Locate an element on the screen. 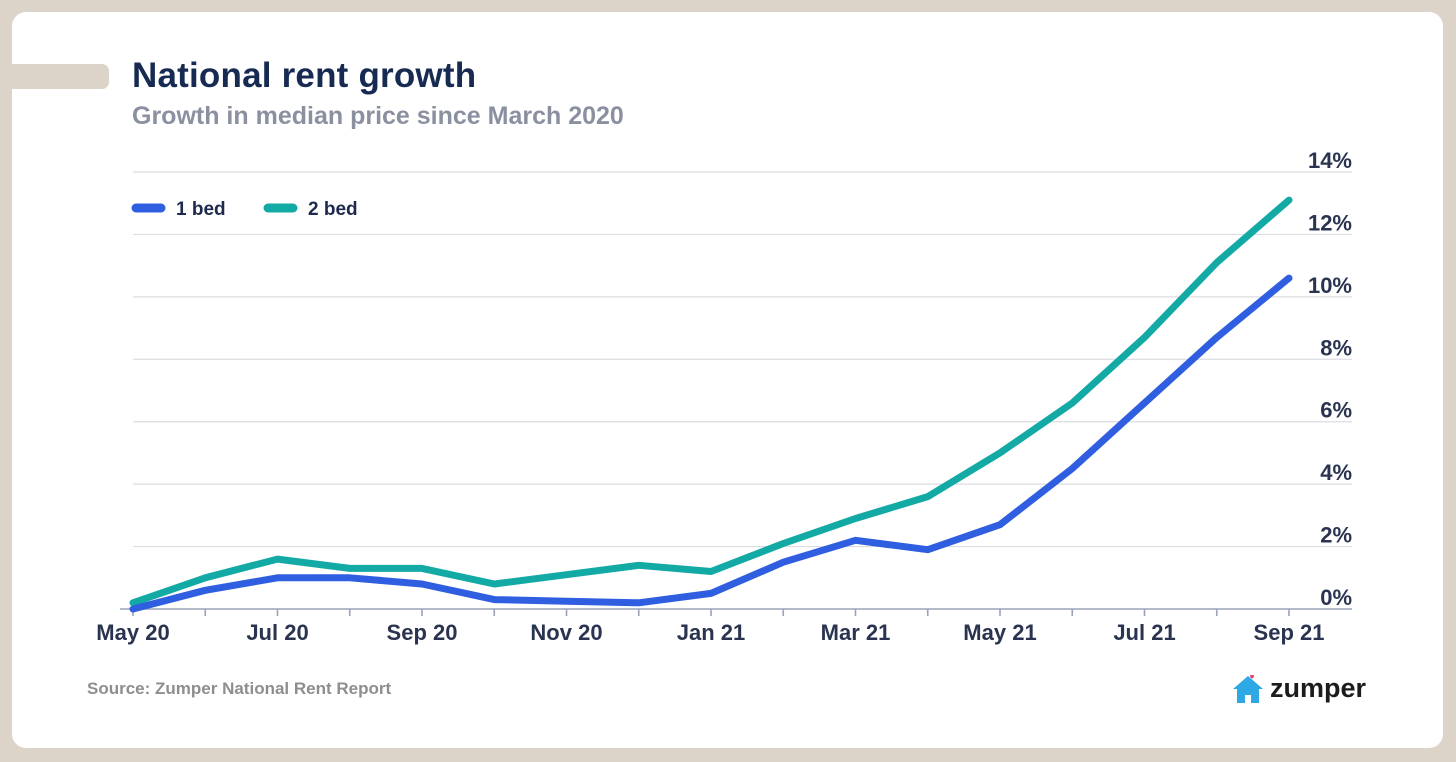  x-tick-label: Jul 20 is located at coordinates (277, 632).